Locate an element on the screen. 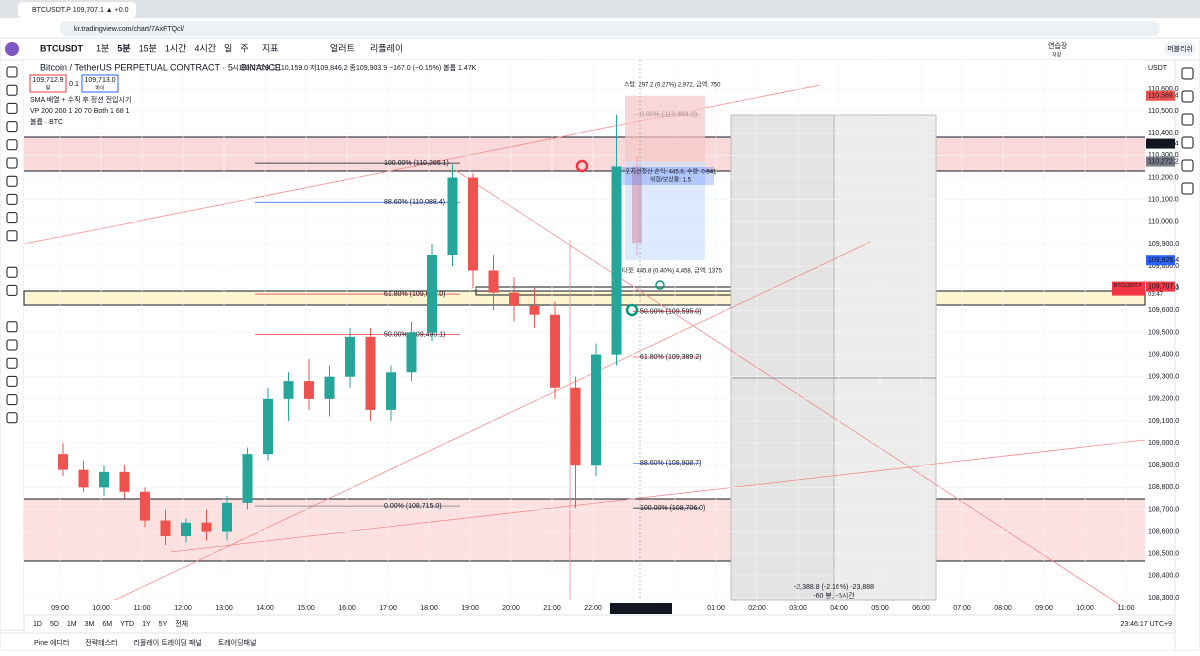 This screenshot has width=1200, height=656. panel-tab: Pine 에디터 is located at coordinates (51, 642).